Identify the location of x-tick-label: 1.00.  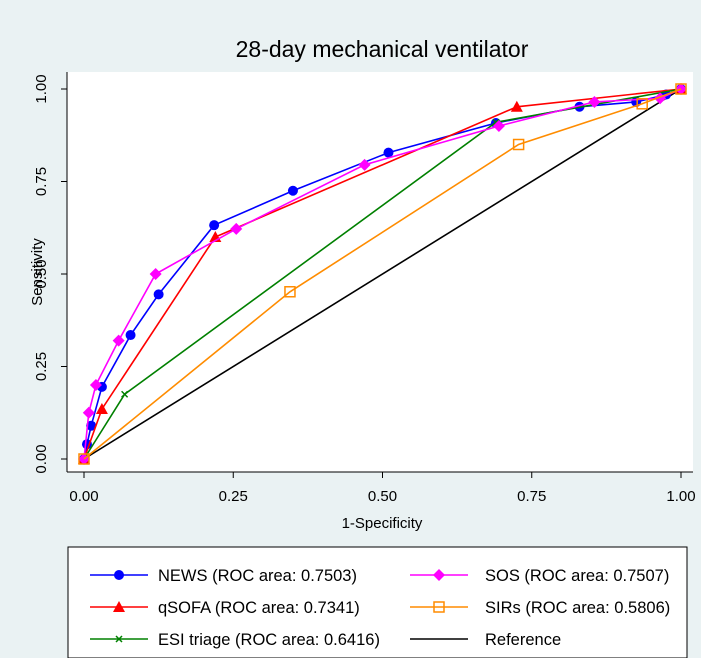
(680, 496).